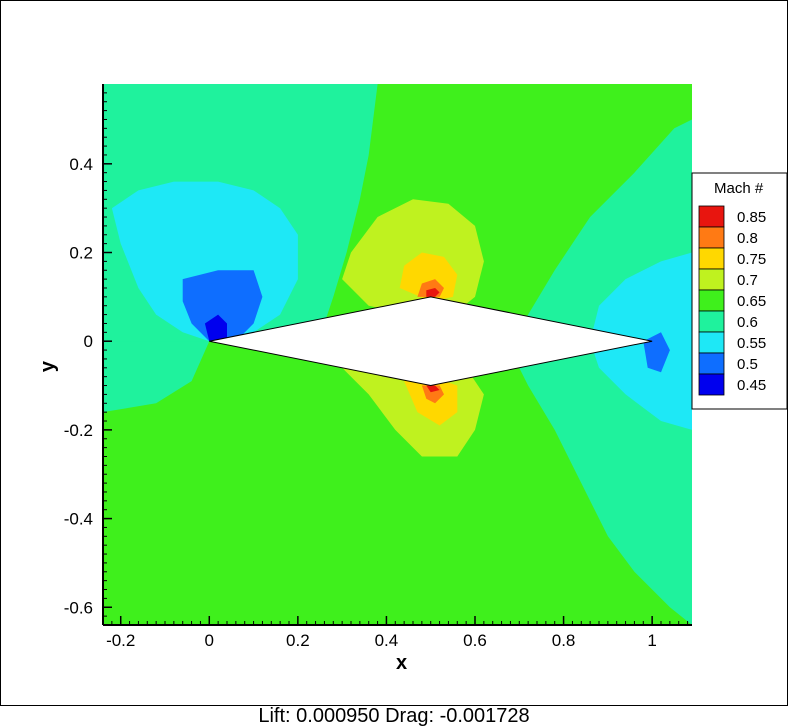  What do you see at coordinates (564, 640) in the screenshot?
I see `x-tick-label: 0.8` at bounding box center [564, 640].